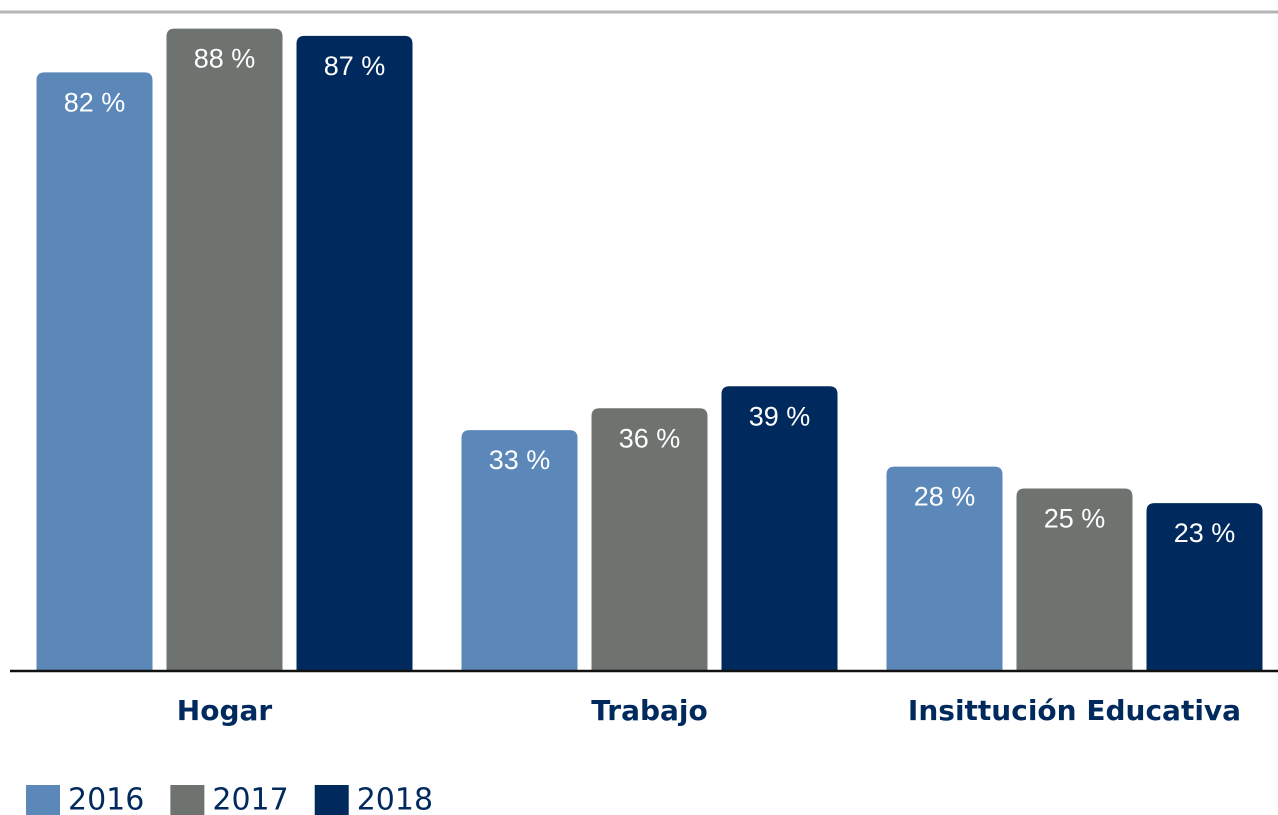 The image size is (1278, 815). I want to click on legend-label: 2016, so click(106, 799).